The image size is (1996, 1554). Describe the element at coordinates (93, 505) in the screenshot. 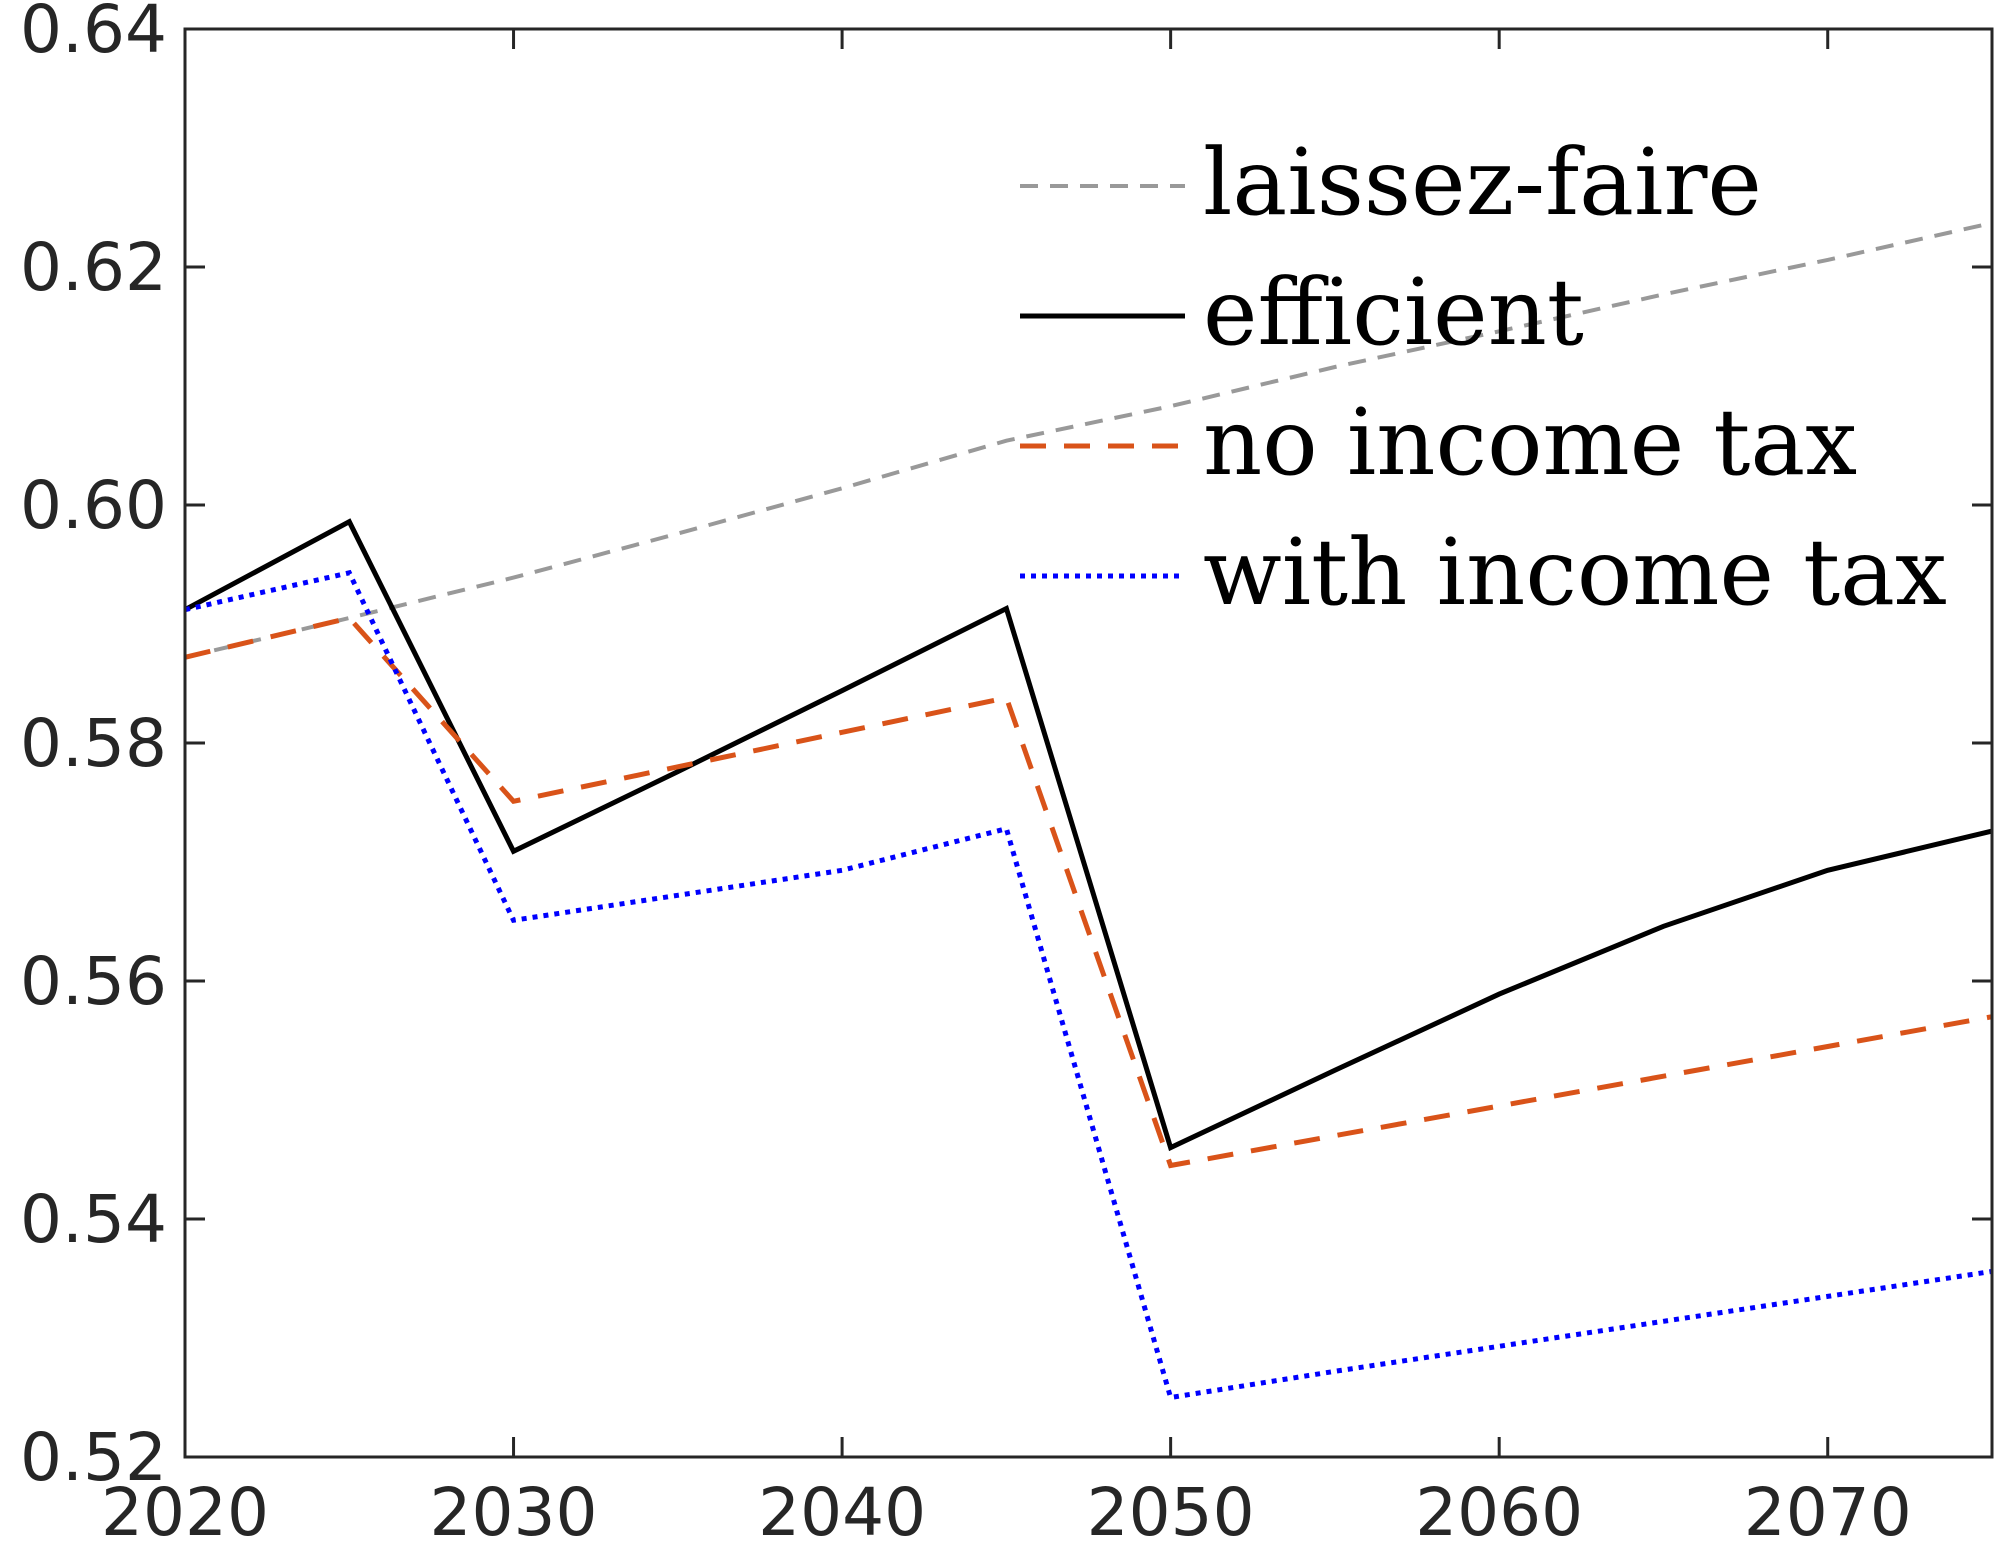

I see `y-tick-label: 0.60` at that location.